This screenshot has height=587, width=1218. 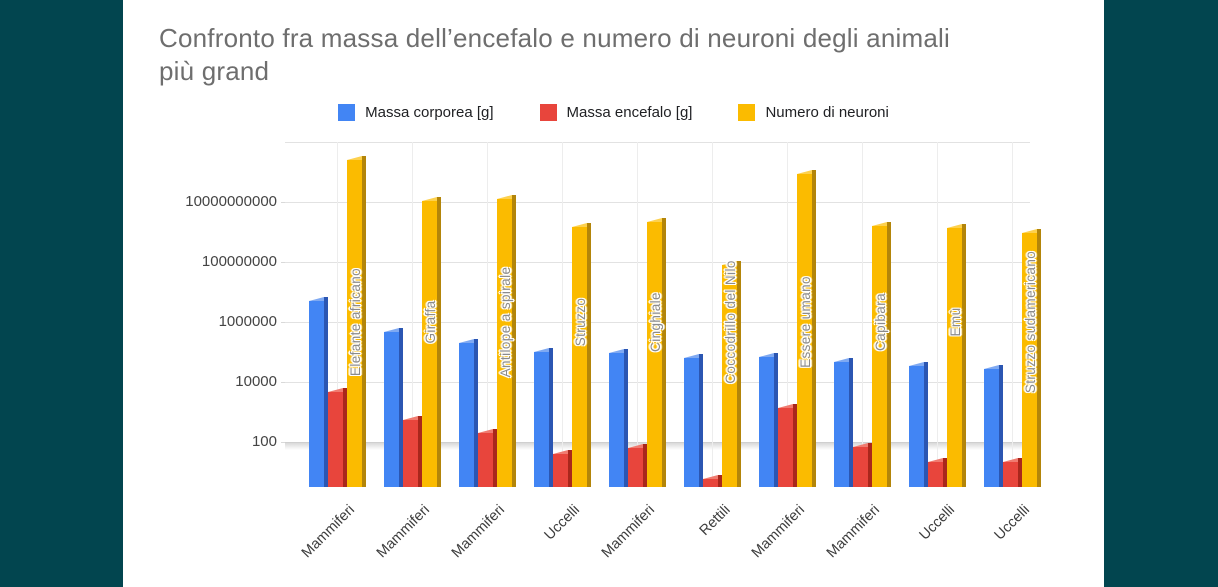 What do you see at coordinates (239, 261) in the screenshot?
I see `y-axis-tick-label: 100000000` at bounding box center [239, 261].